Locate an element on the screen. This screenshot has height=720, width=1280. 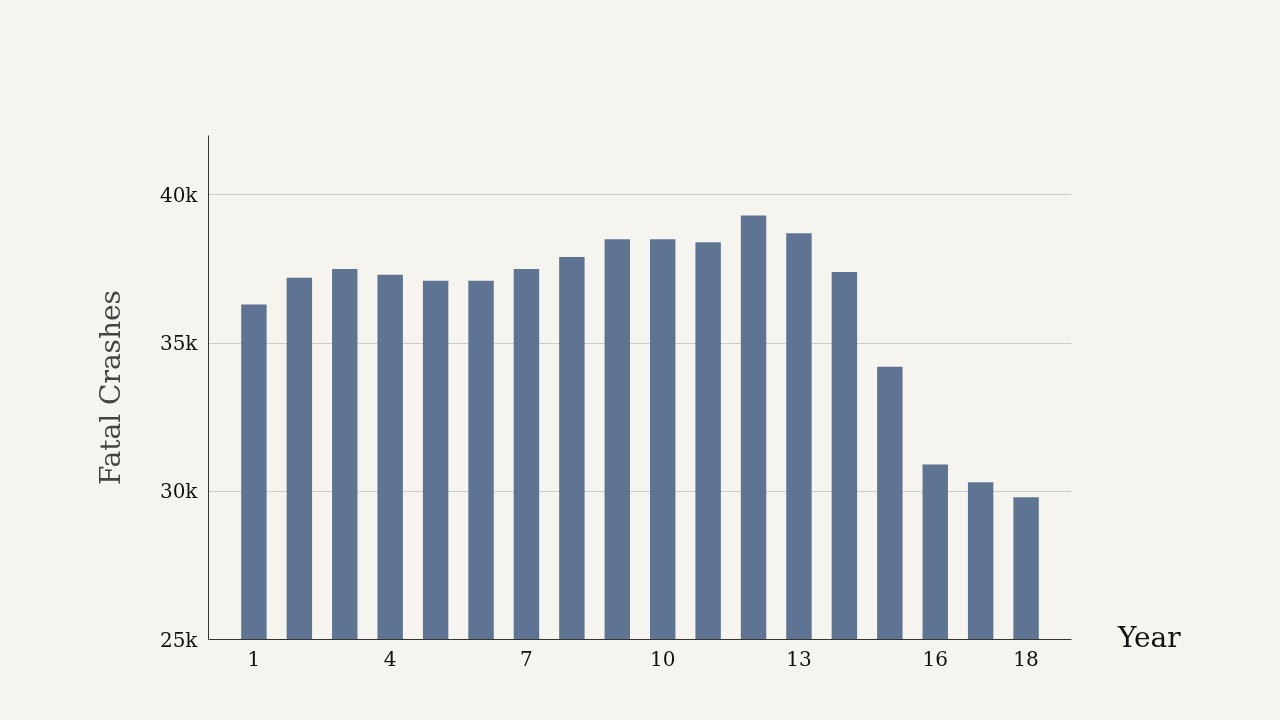
x-tick-label: 1 is located at coordinates (254, 658).